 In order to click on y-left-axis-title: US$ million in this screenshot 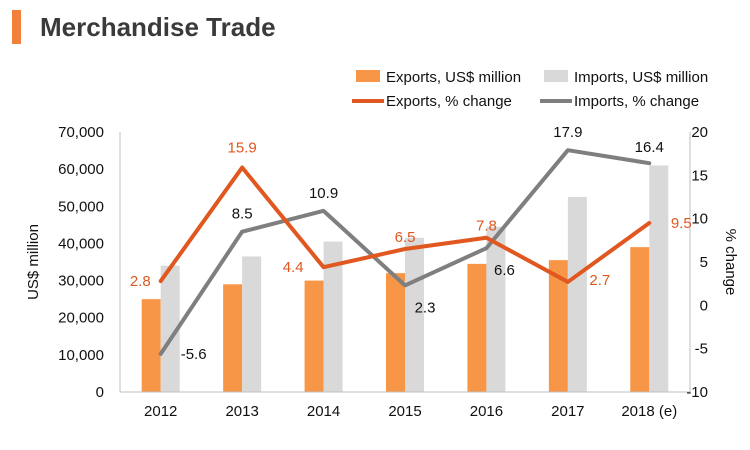, I will do `click(33, 262)`.